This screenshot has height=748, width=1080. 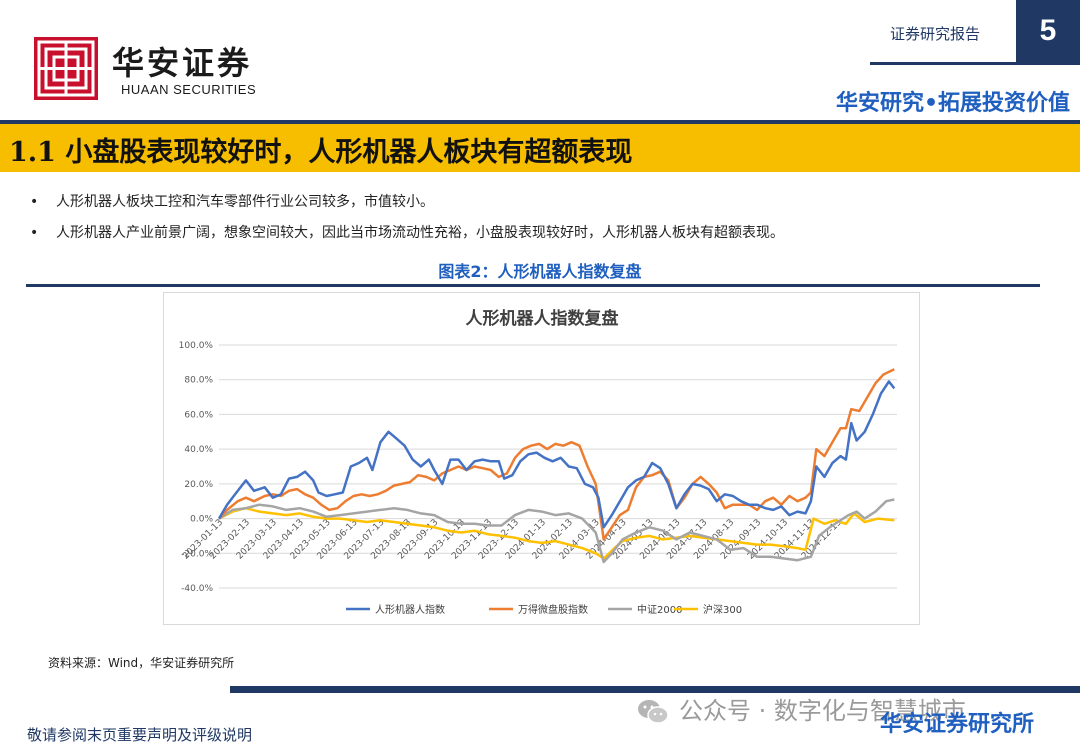 I want to click on y-tick-label: 40.0%, so click(x=198, y=450).